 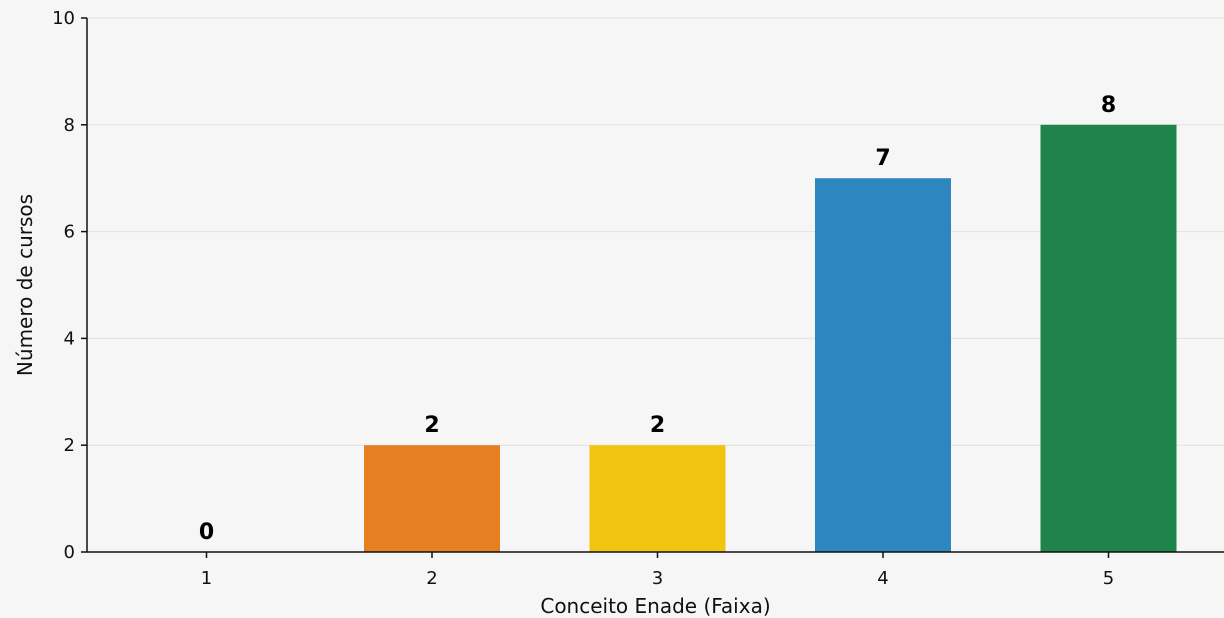 I want to click on y-tick-label: 10, so click(x=63, y=18).